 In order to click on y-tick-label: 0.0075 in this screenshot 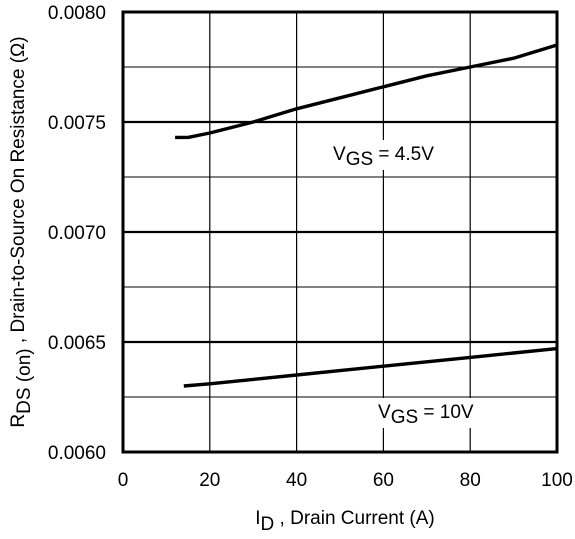, I will do `click(77, 123)`.